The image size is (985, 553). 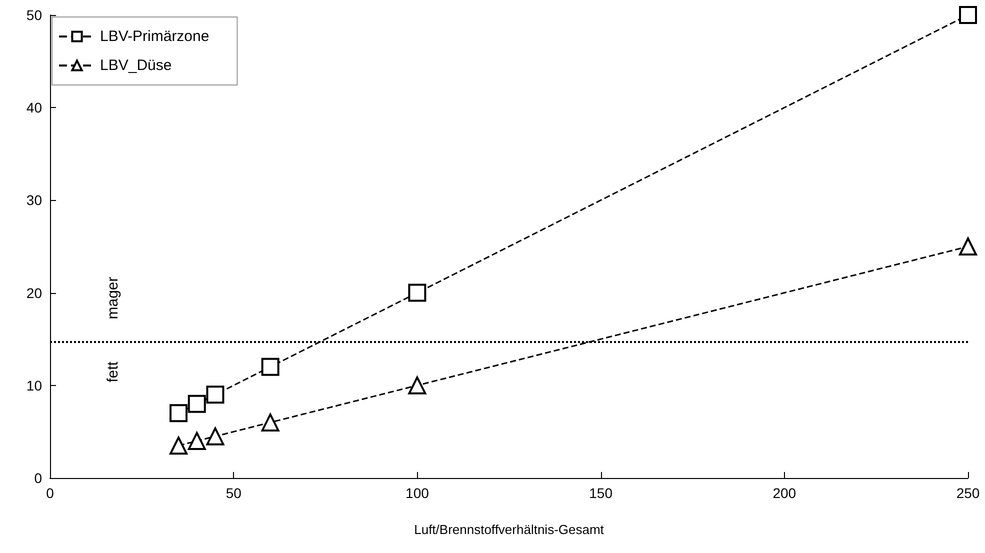 I want to click on y-tick-label: 0, so click(x=38, y=478).